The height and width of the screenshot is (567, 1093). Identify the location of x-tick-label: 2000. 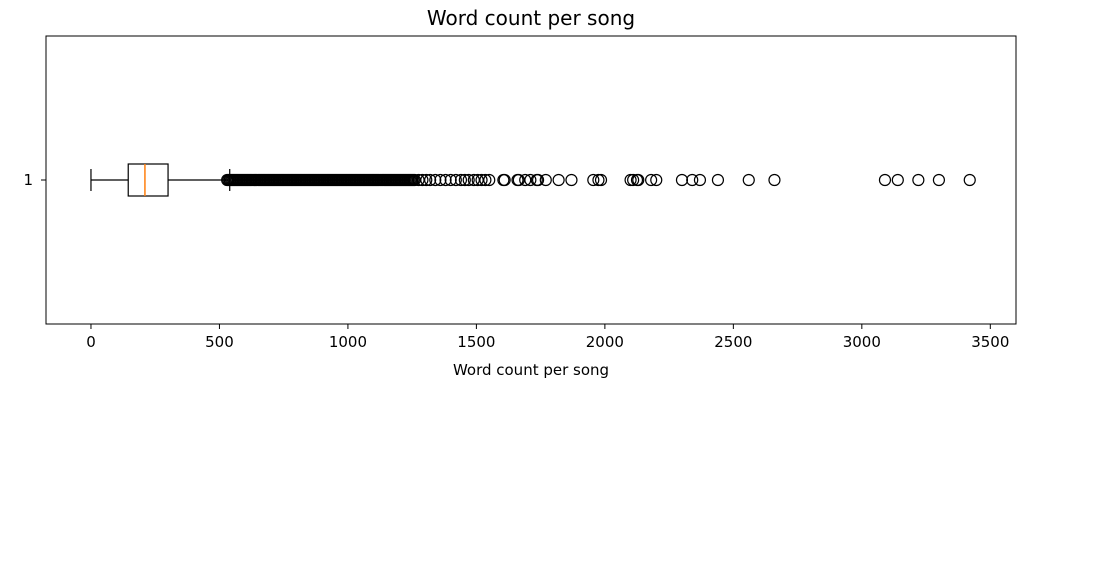
(605, 342).